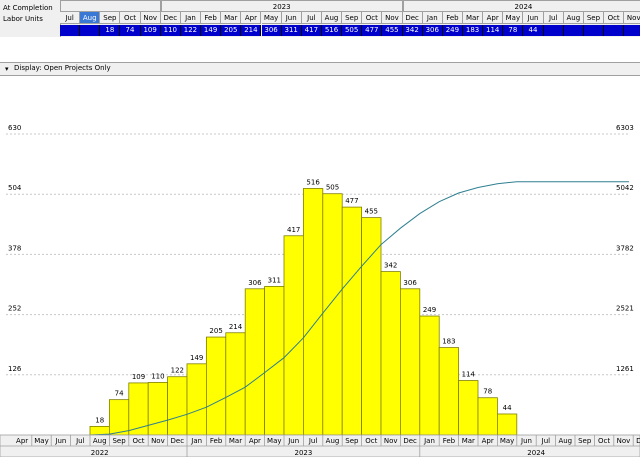  What do you see at coordinates (351, 201) in the screenshot?
I see `bar-value-label: 477` at bounding box center [351, 201].